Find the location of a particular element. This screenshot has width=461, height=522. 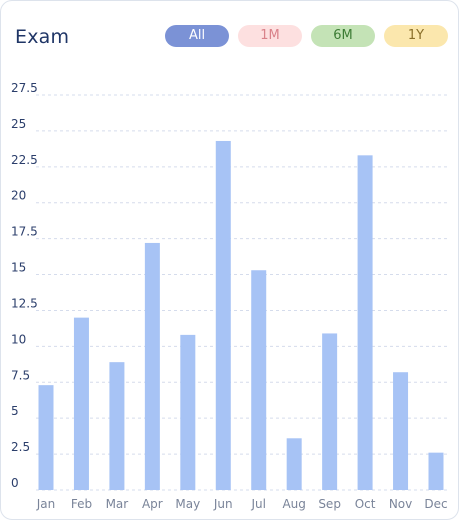

filter-6m-button: 6M is located at coordinates (343, 36).